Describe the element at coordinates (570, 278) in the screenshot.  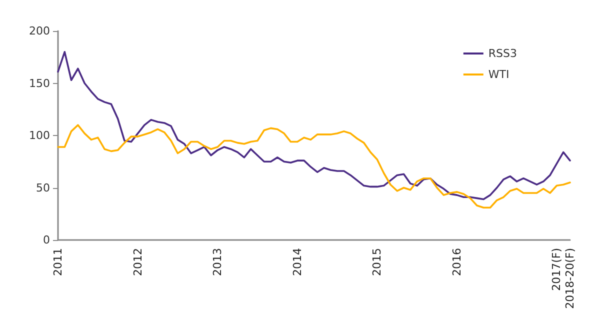
I see `x-tick-label: 2018-20(F)` at that location.